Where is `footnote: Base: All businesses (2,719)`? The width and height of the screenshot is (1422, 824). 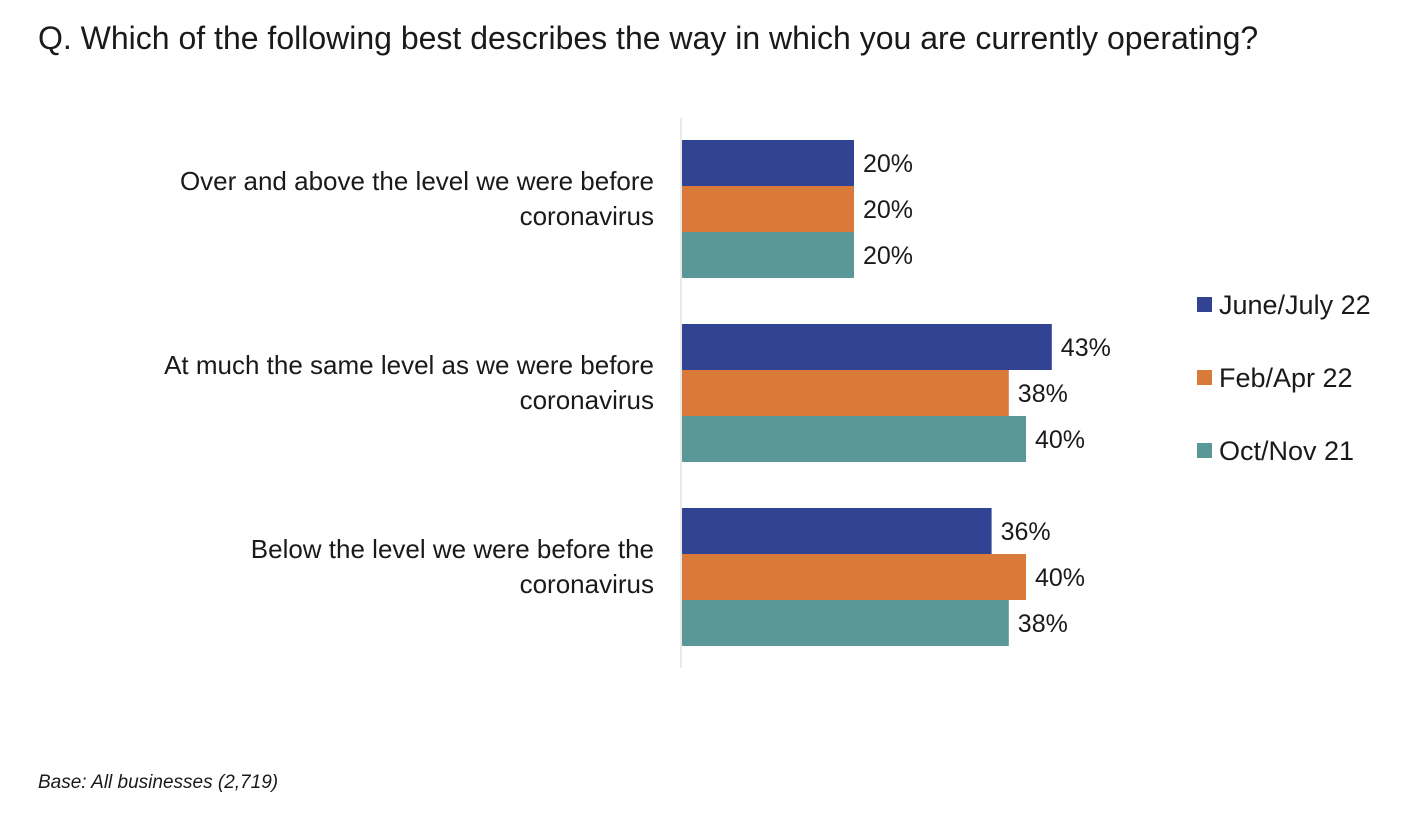
footnote: Base: All businesses (2,719) is located at coordinates (158, 782).